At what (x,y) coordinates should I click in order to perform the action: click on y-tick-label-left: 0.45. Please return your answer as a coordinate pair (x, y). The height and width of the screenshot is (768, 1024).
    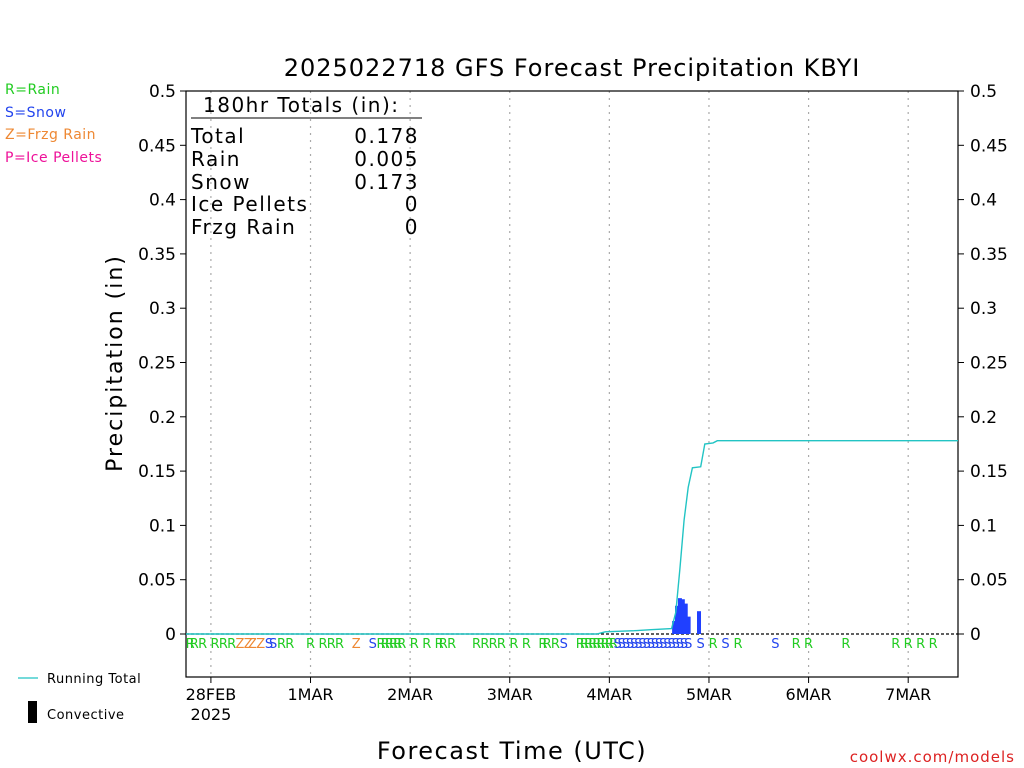
    Looking at the image, I should click on (157, 146).